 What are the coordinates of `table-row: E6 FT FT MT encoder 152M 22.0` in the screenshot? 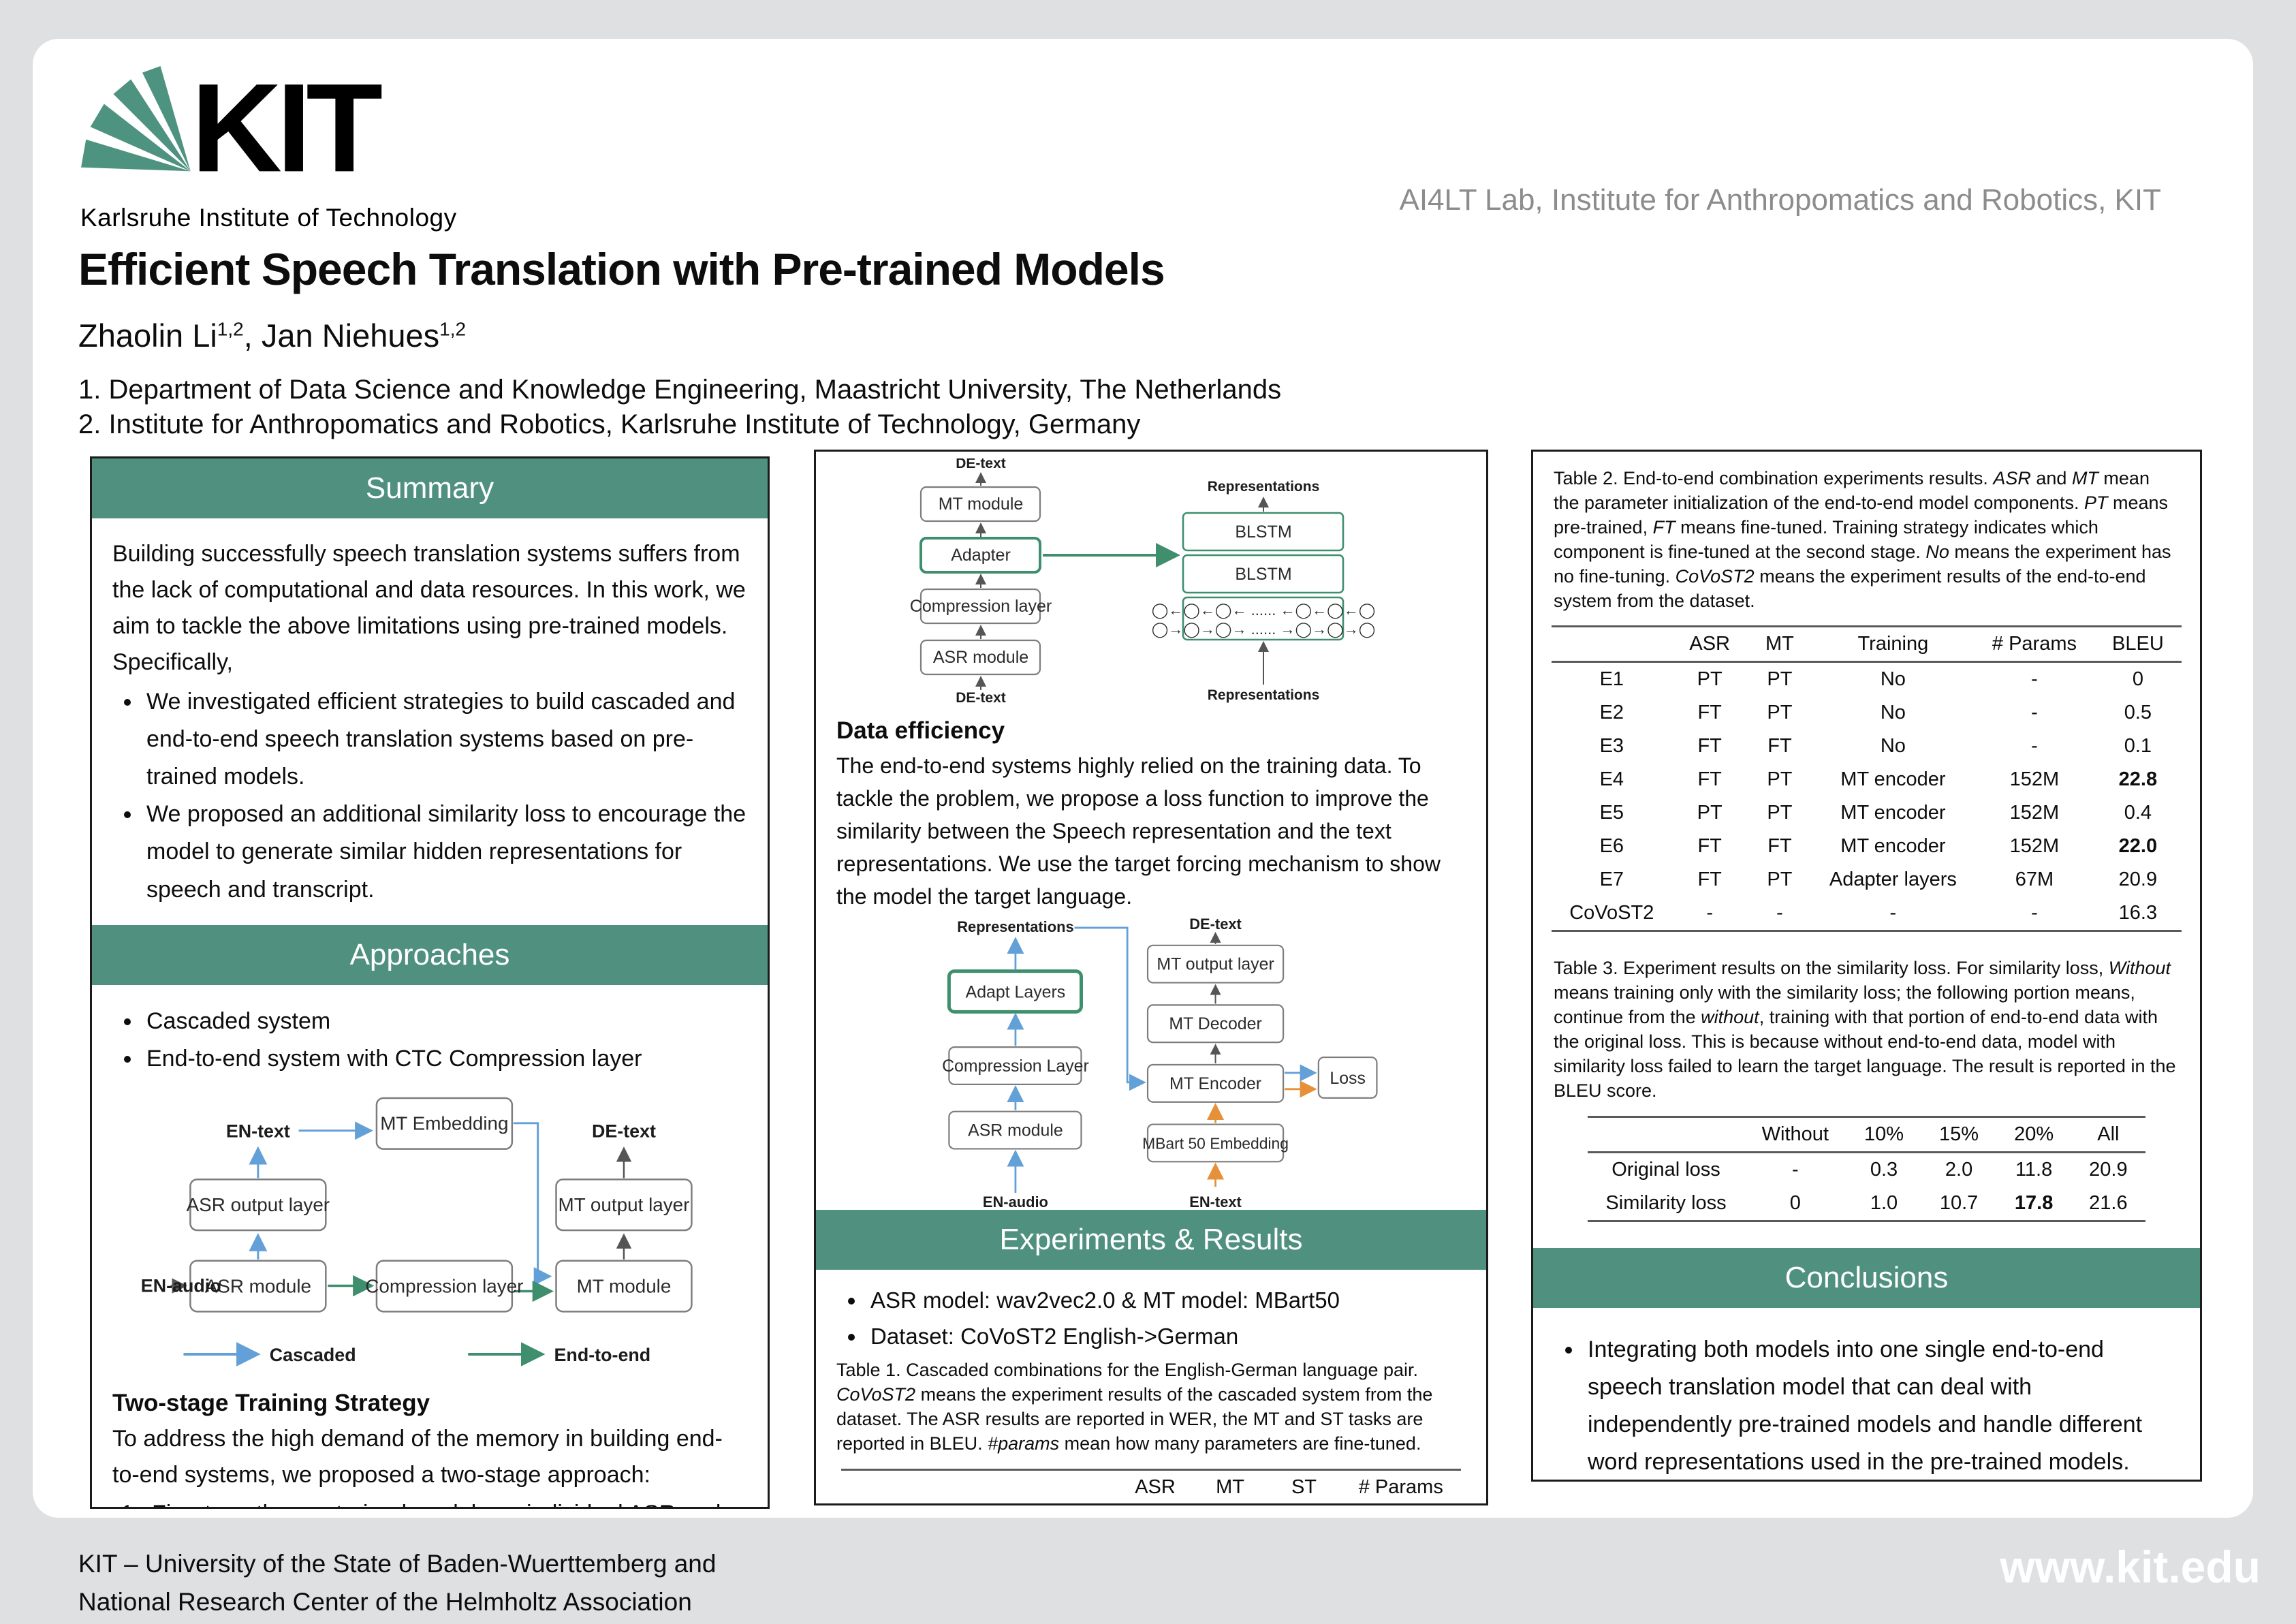 It's located at (1867, 846).